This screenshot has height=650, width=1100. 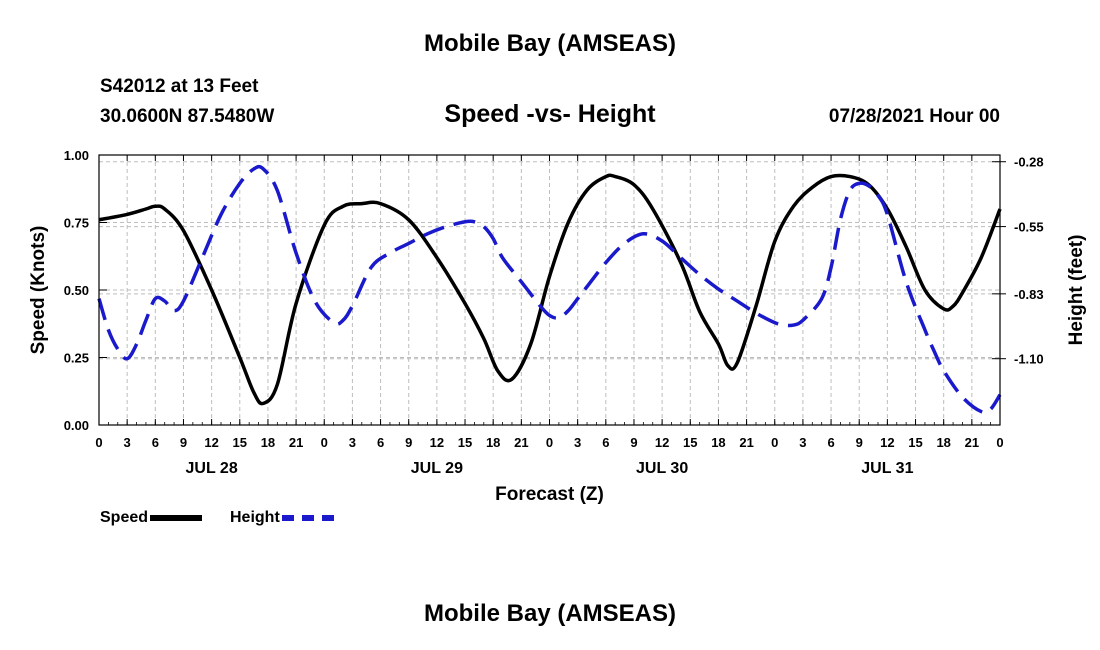 I want to click on legend-height: Height, so click(x=282, y=518).